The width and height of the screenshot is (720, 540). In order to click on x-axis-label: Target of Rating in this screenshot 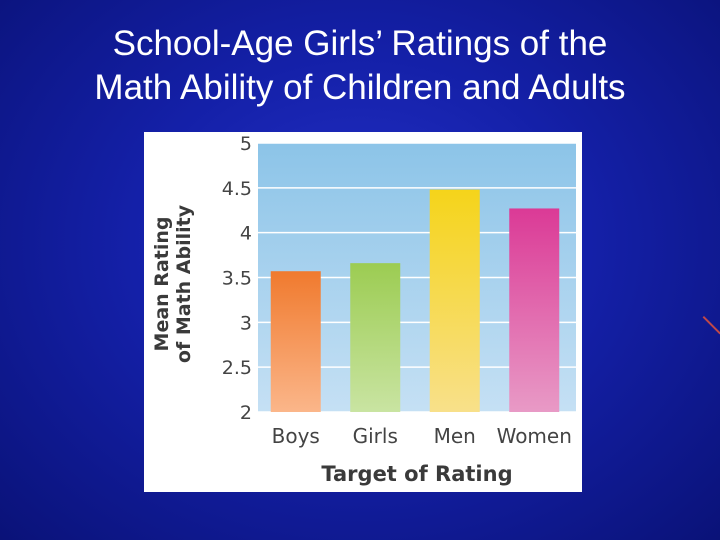, I will do `click(416, 474)`.